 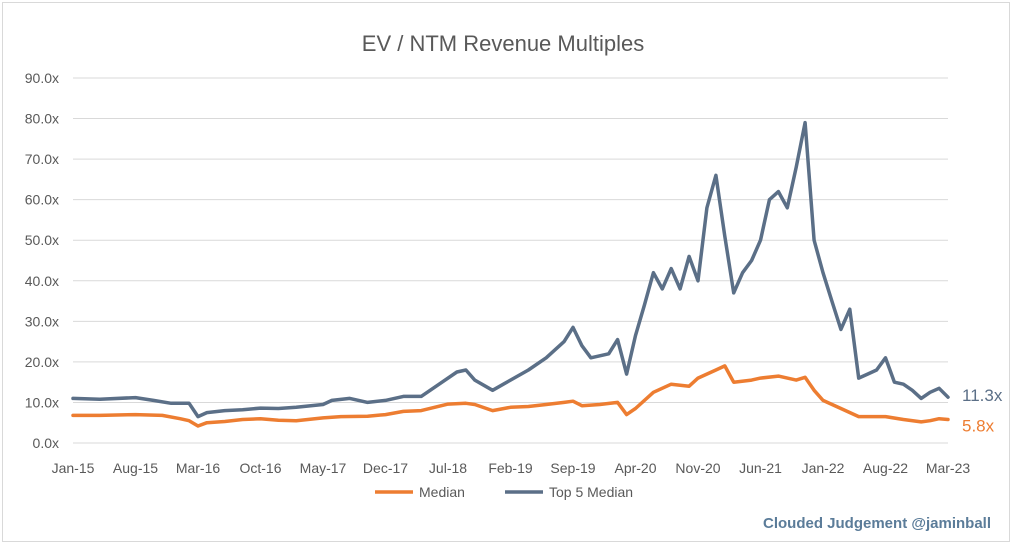 I want to click on chart-title: EV / NTM Revenue Multiples, so click(x=503, y=43).